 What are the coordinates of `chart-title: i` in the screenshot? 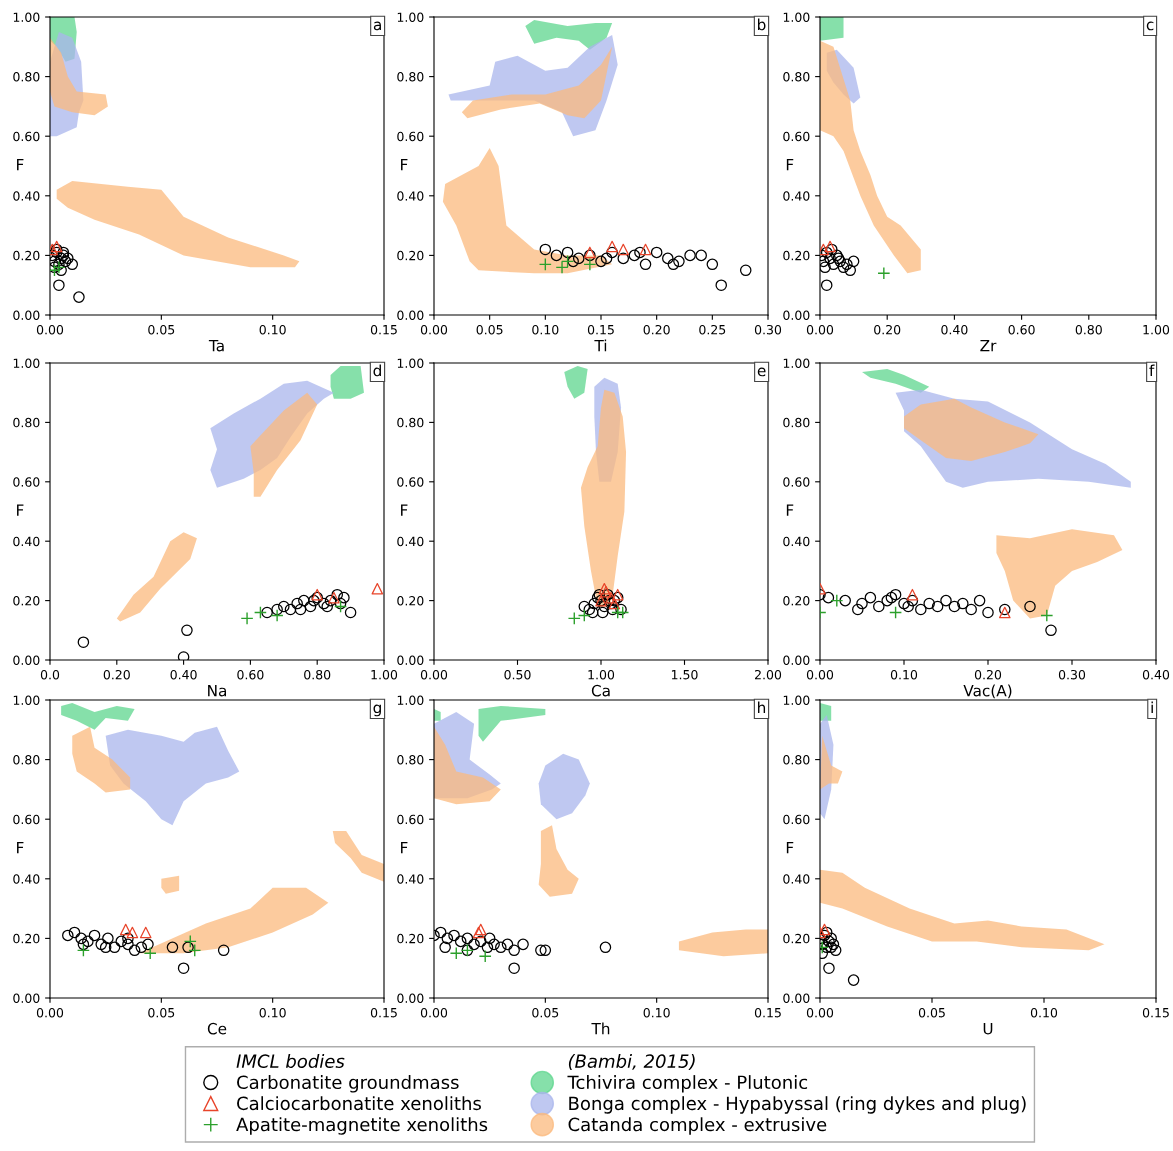 It's located at (1152, 707).